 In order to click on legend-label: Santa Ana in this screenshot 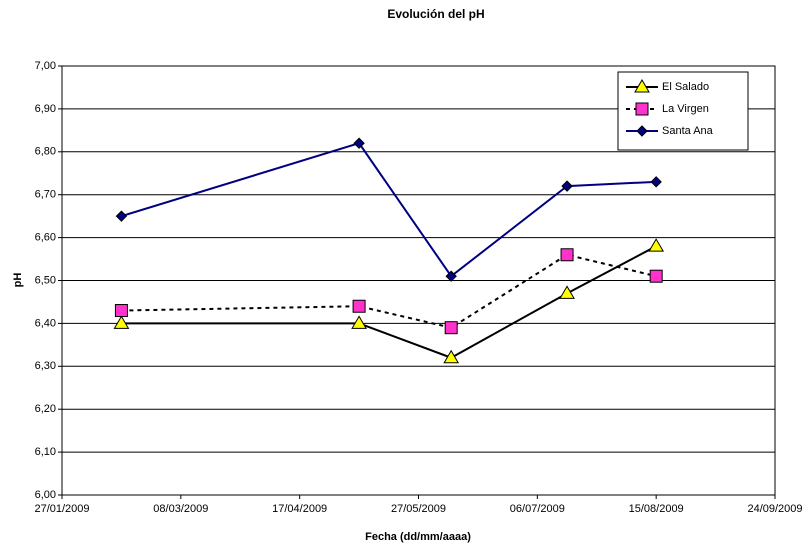, I will do `click(688, 131)`.